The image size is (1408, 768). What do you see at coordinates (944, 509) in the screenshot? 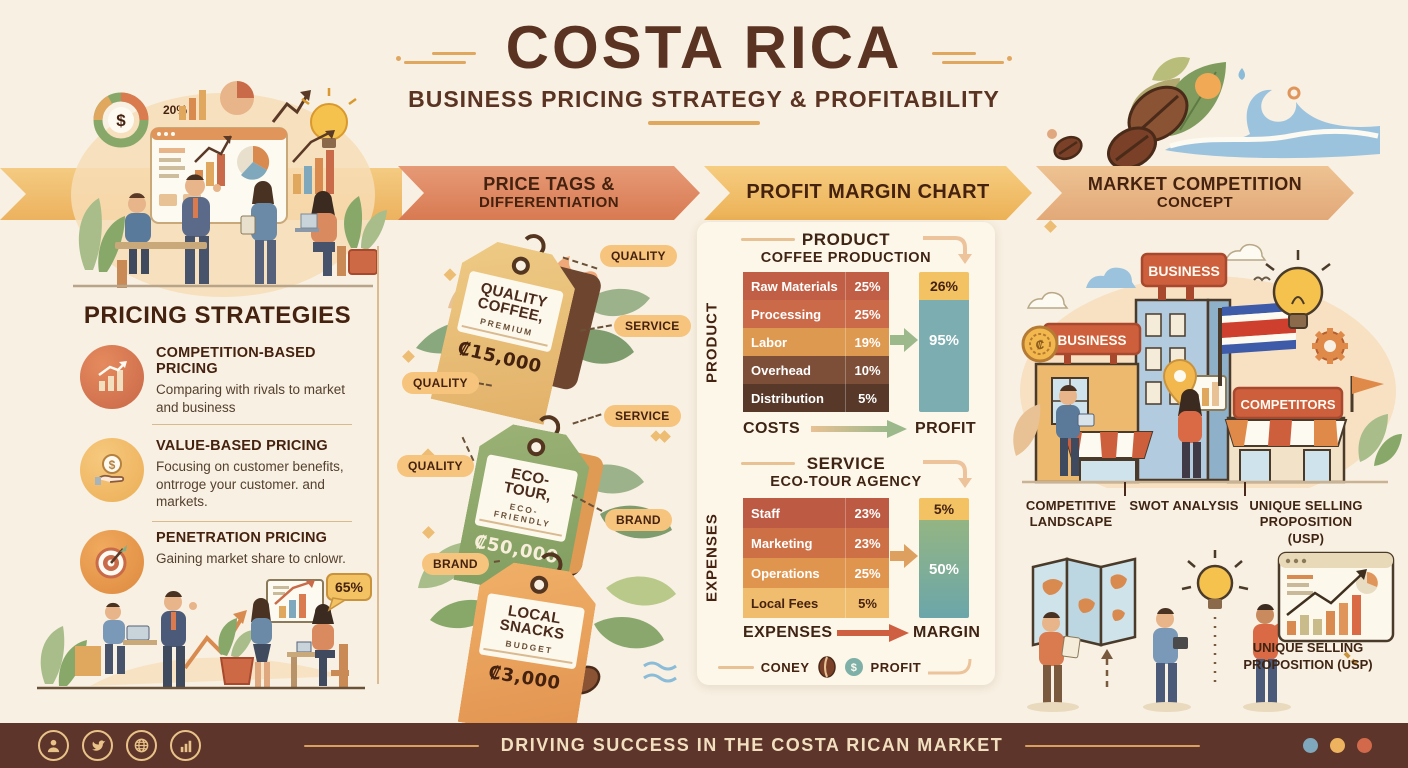
I see `bar-segment-margin-top: 5%` at bounding box center [944, 509].